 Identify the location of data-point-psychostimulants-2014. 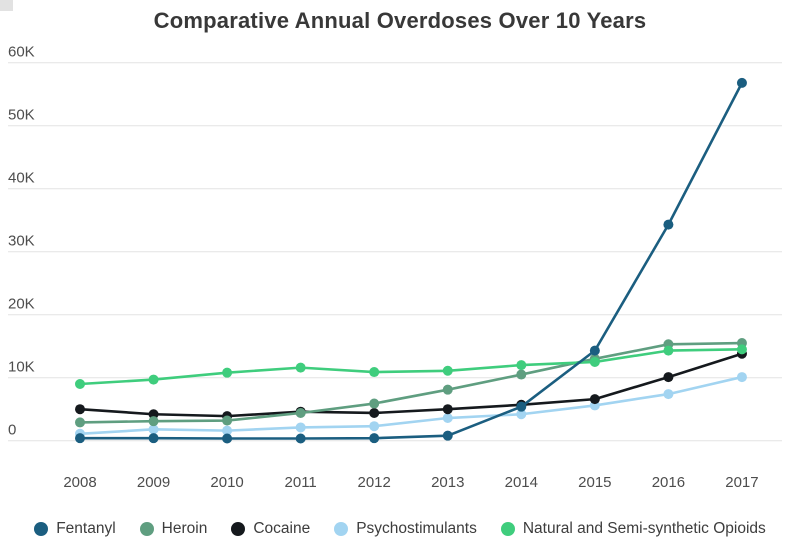
(521, 414).